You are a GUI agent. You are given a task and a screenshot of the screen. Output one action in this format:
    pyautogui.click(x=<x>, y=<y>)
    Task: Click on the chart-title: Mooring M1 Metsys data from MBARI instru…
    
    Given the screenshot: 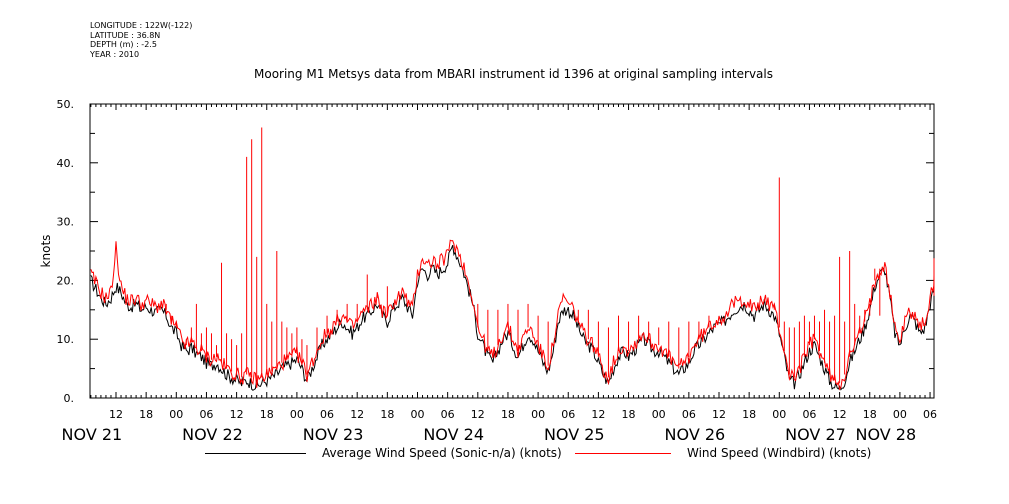 What is the action you would take?
    pyautogui.click(x=513, y=74)
    